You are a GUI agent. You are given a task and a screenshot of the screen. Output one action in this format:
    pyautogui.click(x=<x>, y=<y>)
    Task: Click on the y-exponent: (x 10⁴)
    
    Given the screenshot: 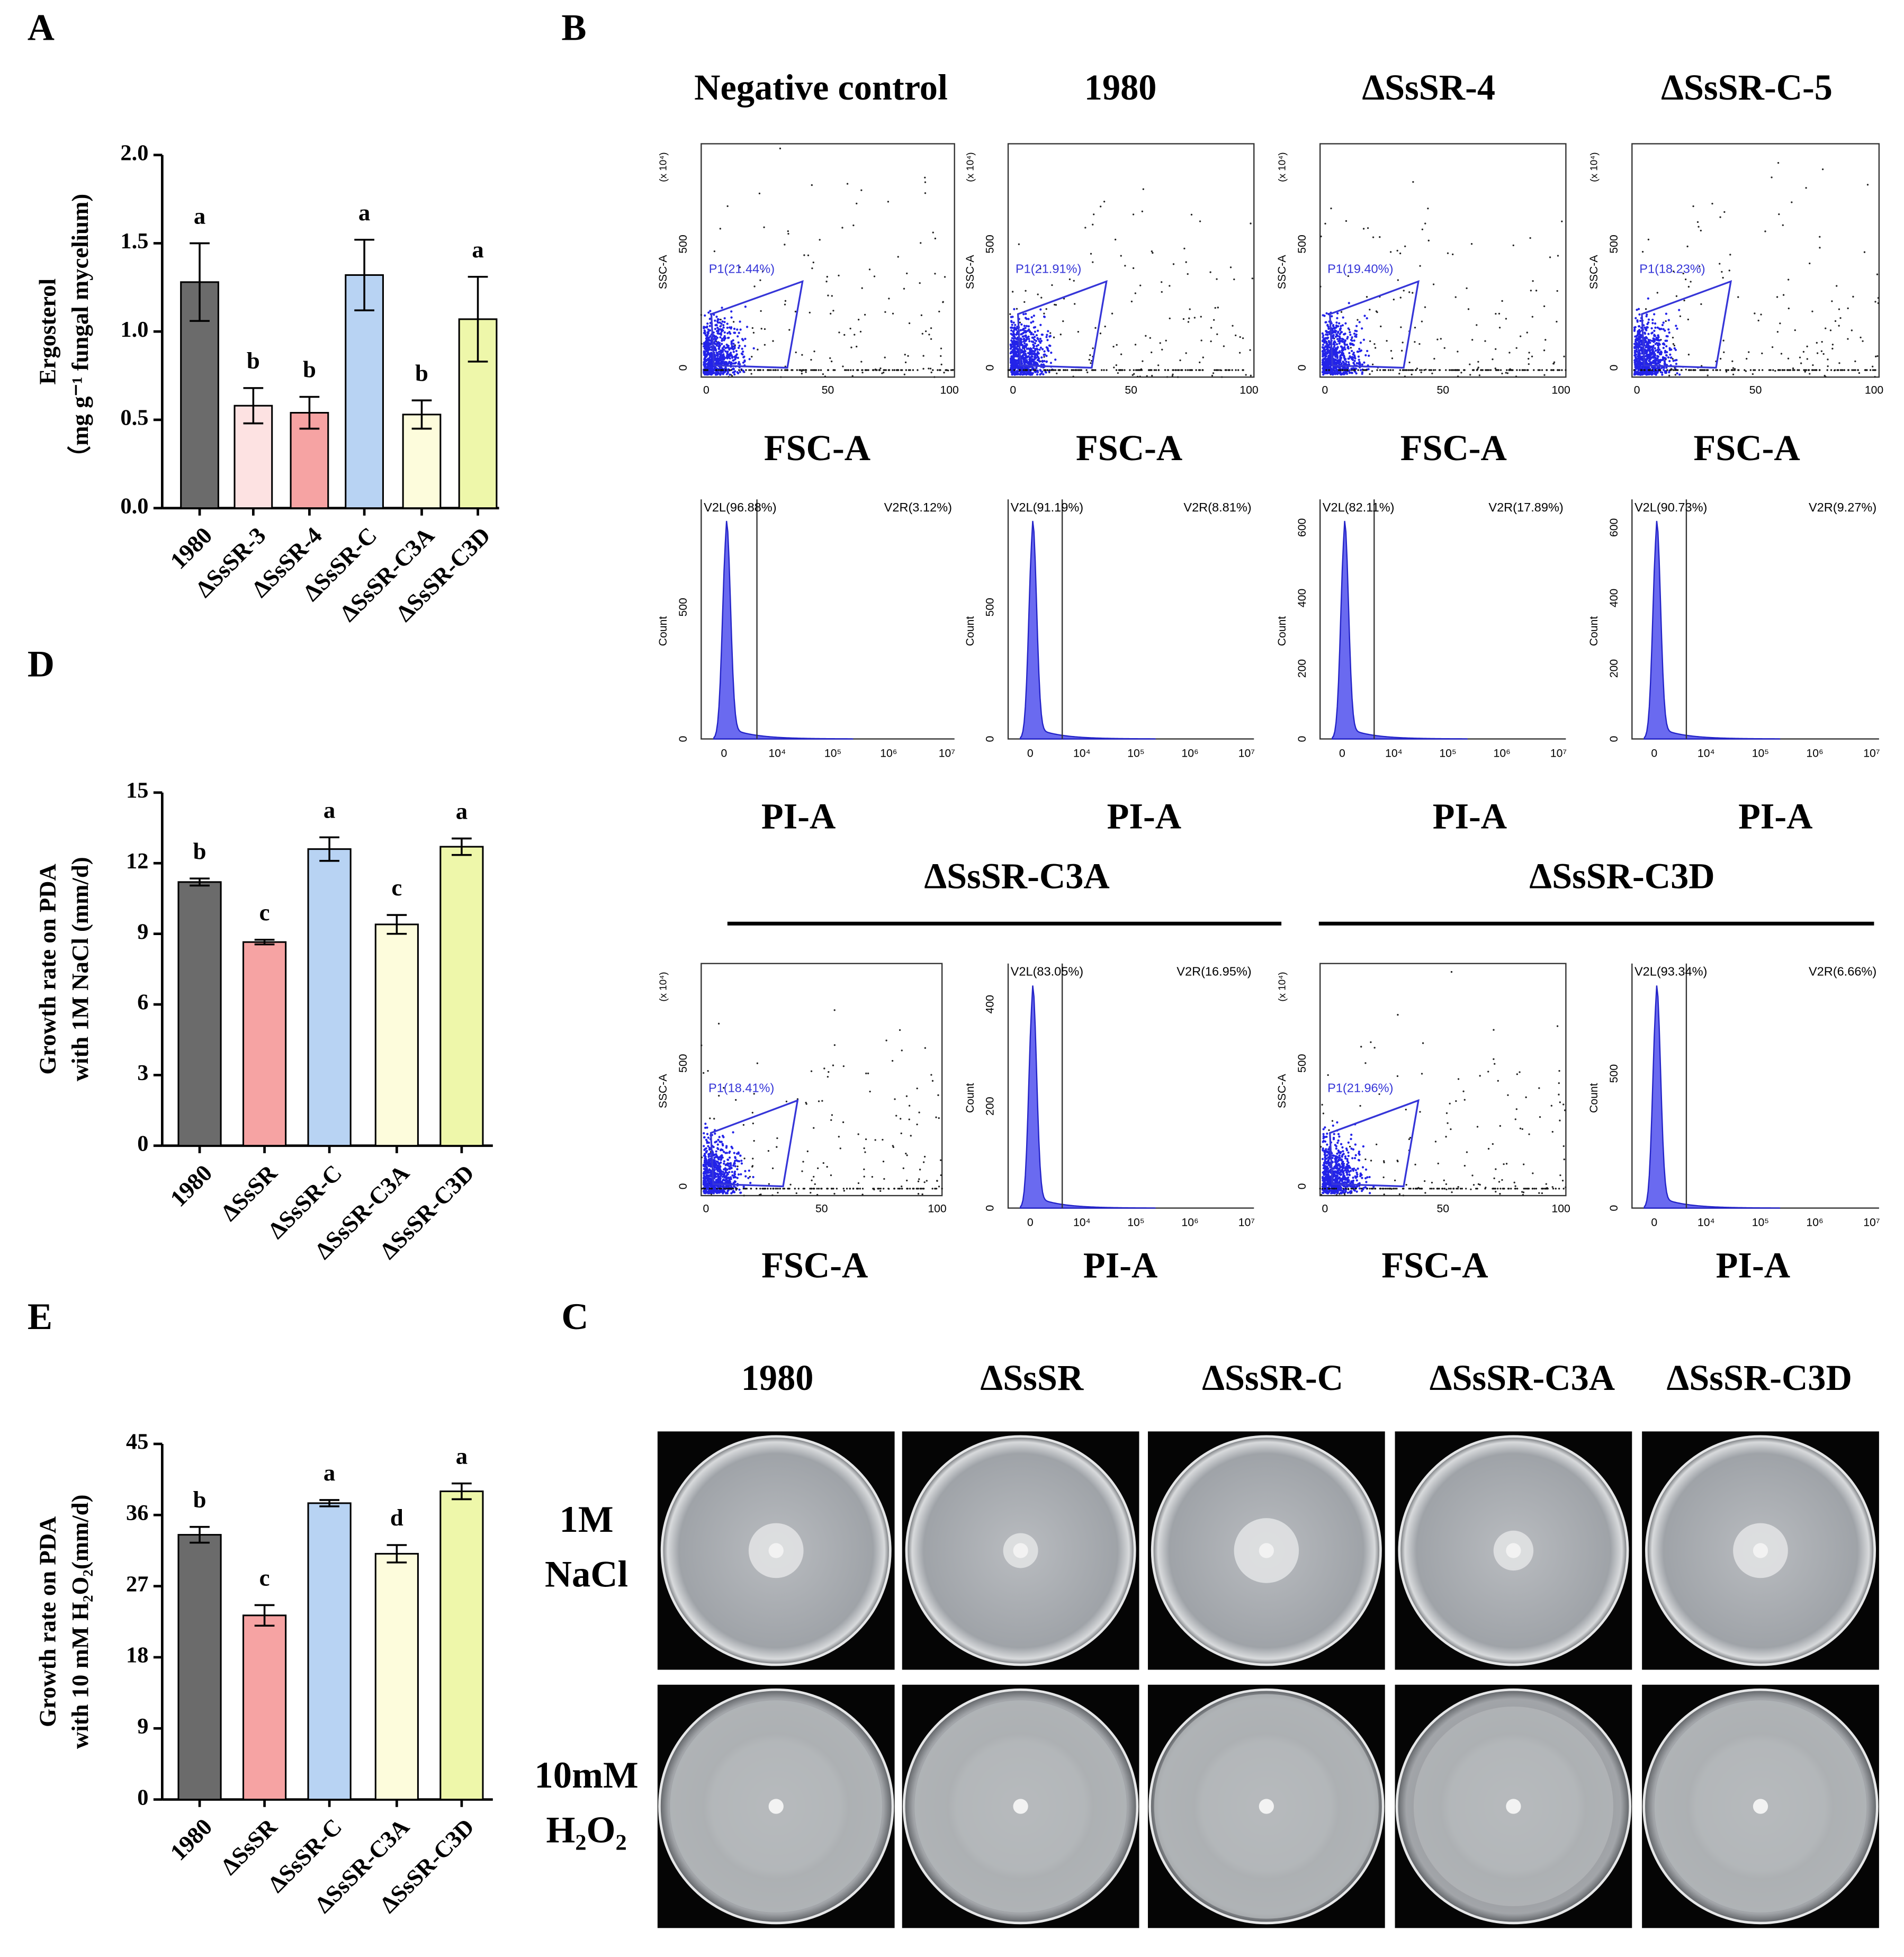 What is the action you would take?
    pyautogui.click(x=969, y=167)
    